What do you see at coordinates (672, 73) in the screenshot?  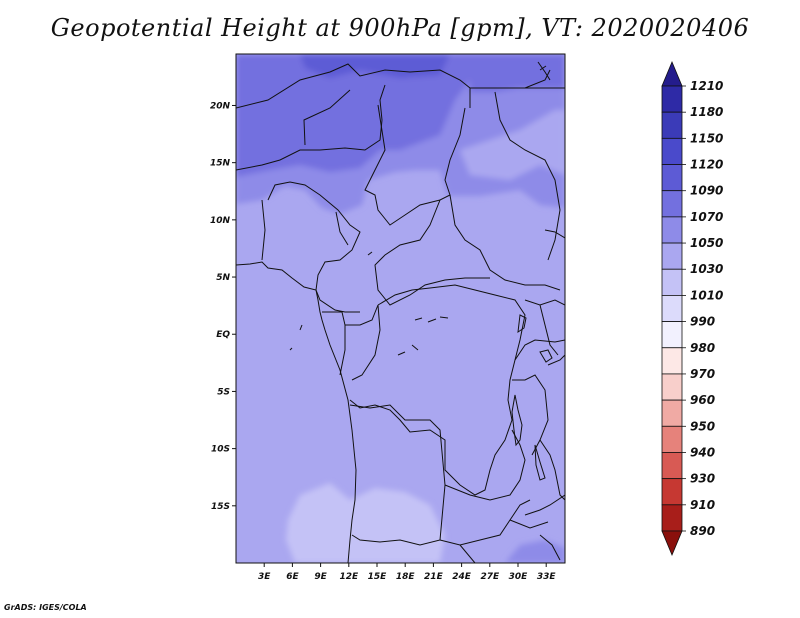 I see `colorbar-top-arrow` at bounding box center [672, 73].